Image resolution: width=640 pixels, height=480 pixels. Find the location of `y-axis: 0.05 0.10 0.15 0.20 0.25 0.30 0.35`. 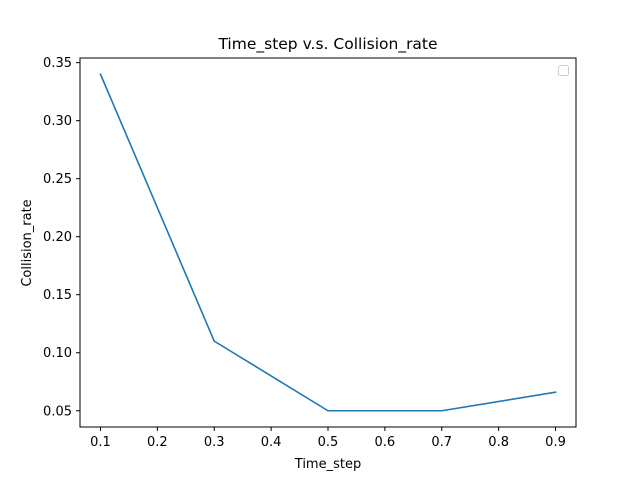

y-axis: 0.05 0.10 0.15 0.20 0.25 0.30 0.35 is located at coordinates (61, 237).